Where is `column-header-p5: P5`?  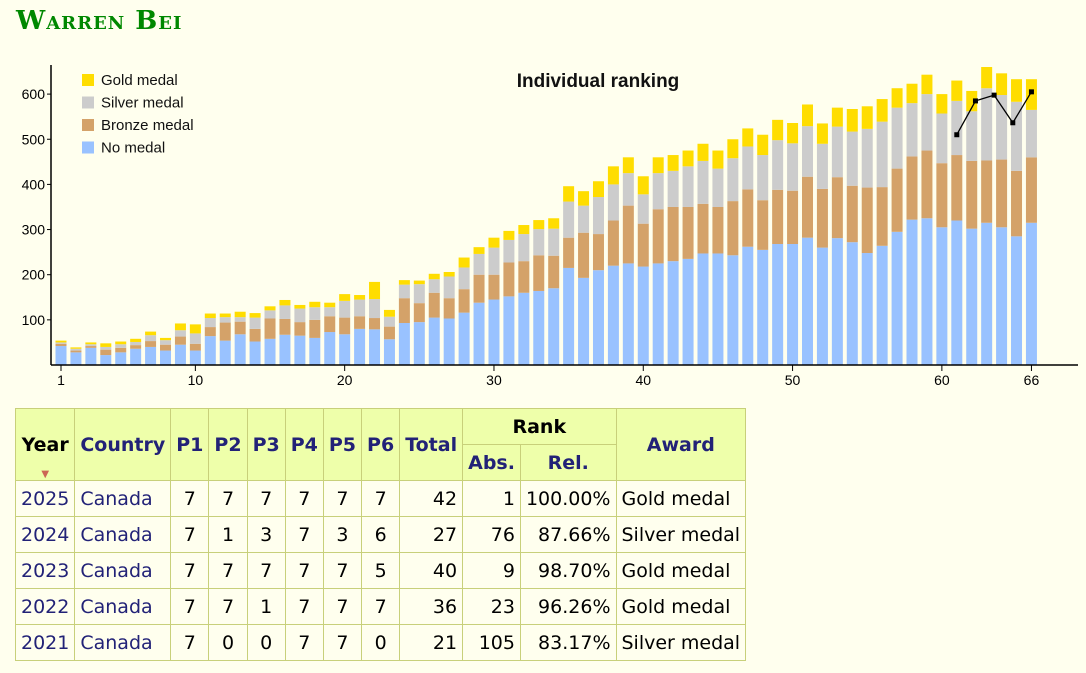 column-header-p5: P5 is located at coordinates (342, 444).